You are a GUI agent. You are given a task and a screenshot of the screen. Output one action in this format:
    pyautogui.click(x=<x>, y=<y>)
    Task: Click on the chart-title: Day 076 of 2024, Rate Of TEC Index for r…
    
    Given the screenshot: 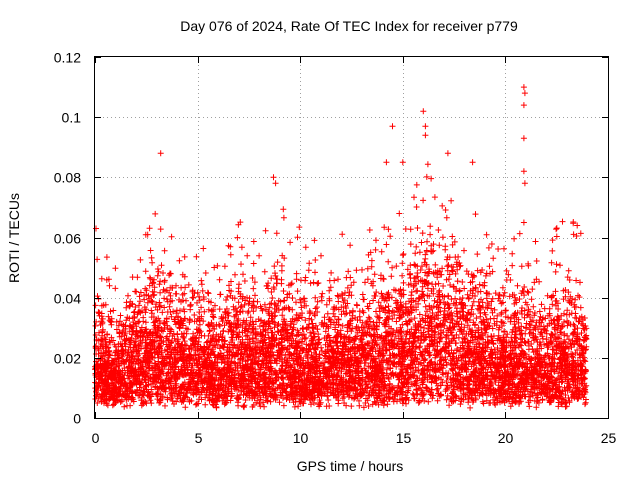 What is the action you would take?
    pyautogui.click(x=349, y=26)
    